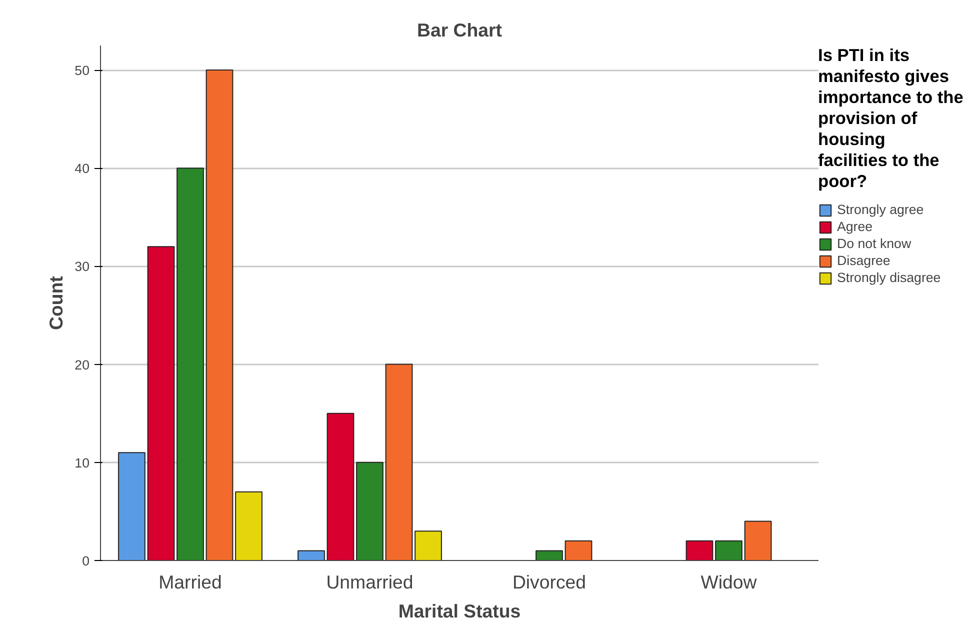  What do you see at coordinates (889, 277) in the screenshot?
I see `legend-label: Strongly disagree` at bounding box center [889, 277].